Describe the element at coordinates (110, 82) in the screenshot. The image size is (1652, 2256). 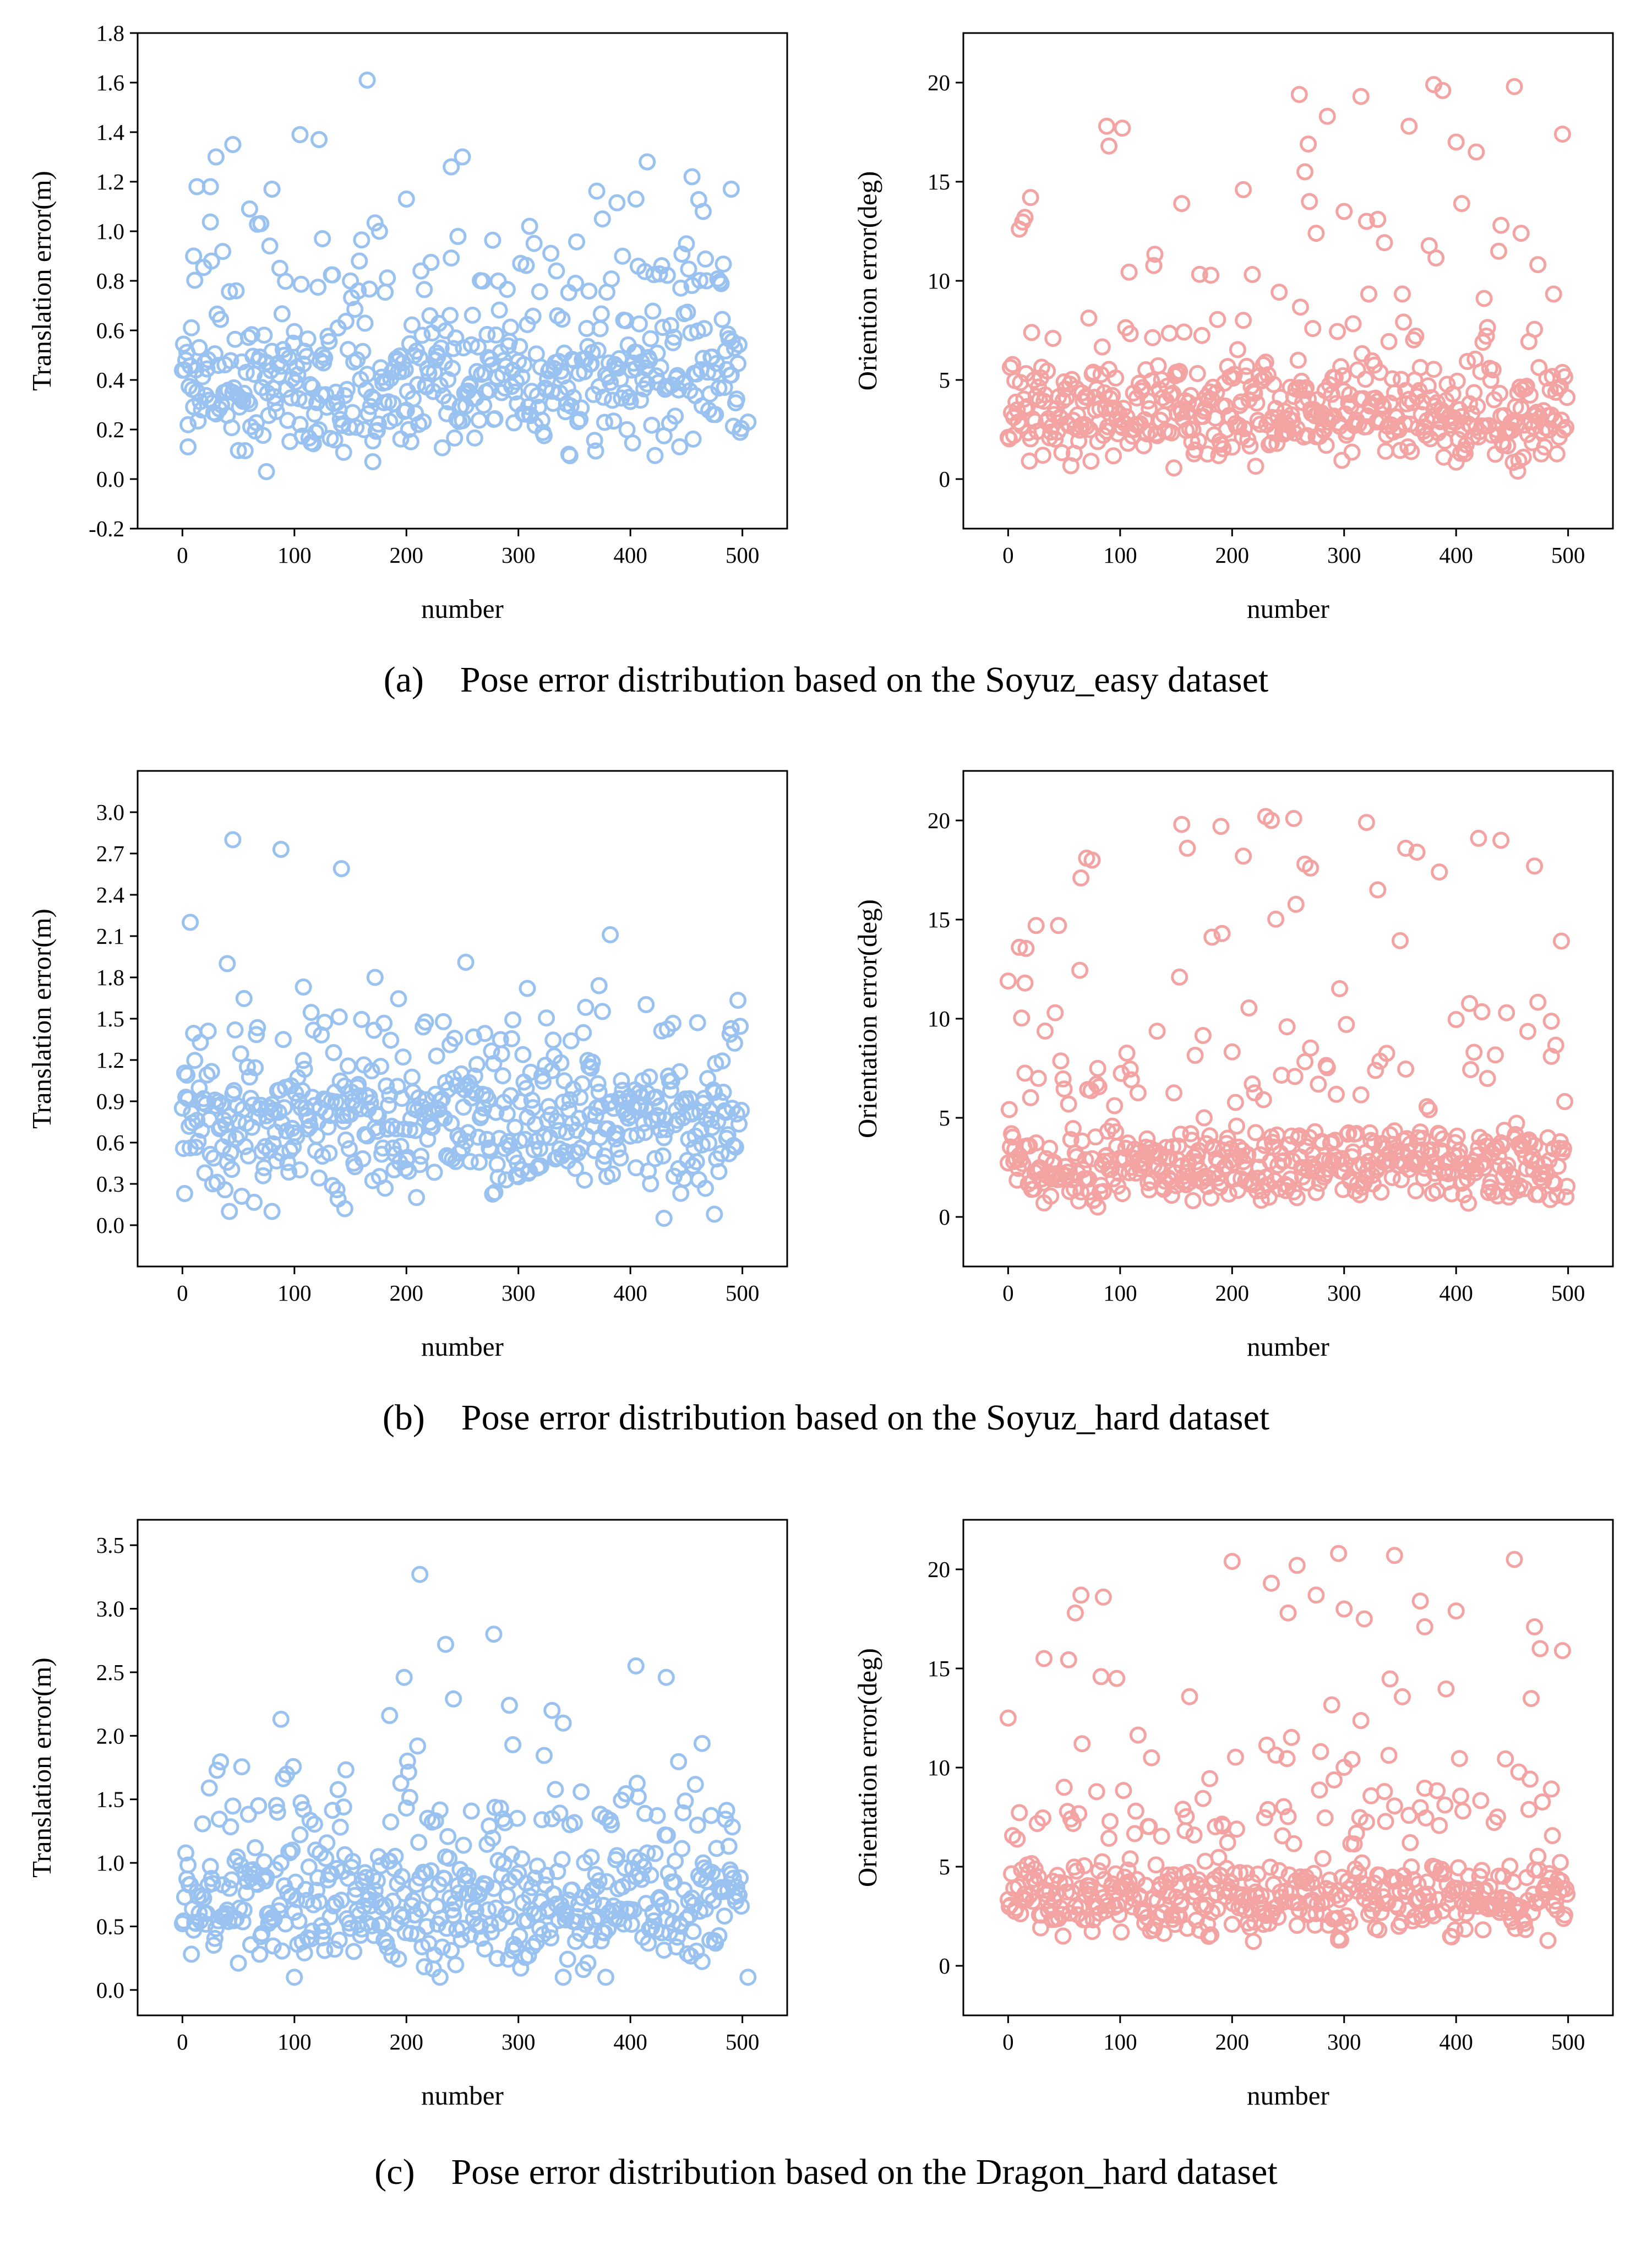
I see `y-tick-label: 1.6` at that location.